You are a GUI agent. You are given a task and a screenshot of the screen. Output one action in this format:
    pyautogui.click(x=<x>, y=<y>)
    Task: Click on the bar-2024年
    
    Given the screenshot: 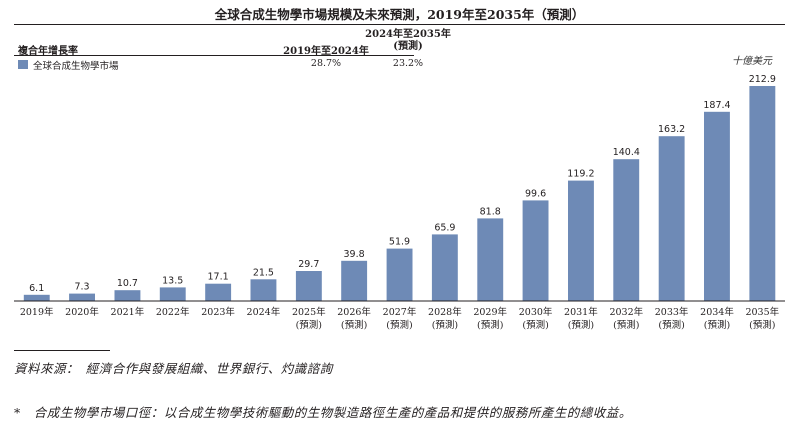 What is the action you would take?
    pyautogui.click(x=263, y=290)
    